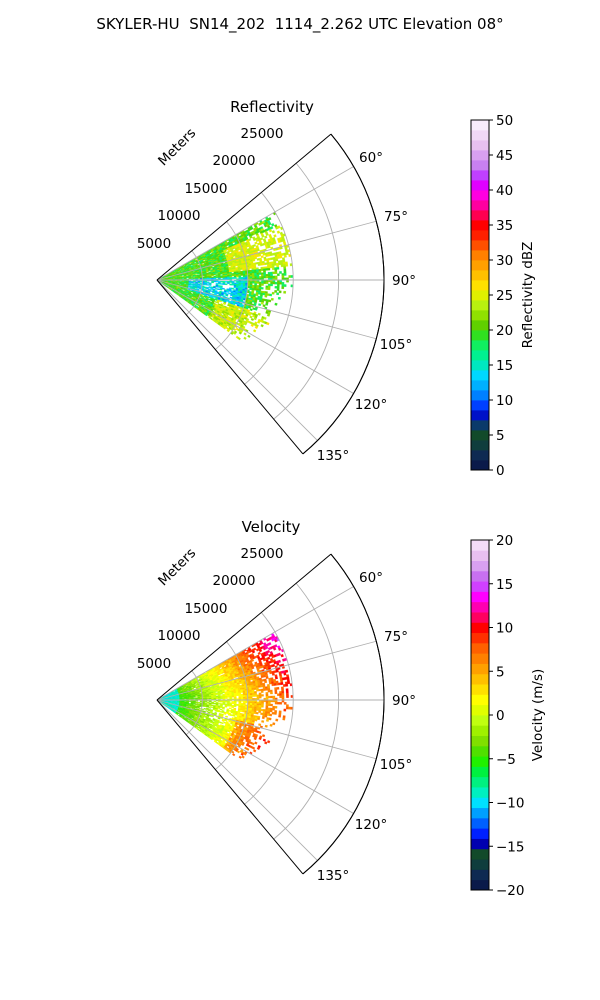  I want to click on colorbar-tick-label: 15, so click(504, 366).